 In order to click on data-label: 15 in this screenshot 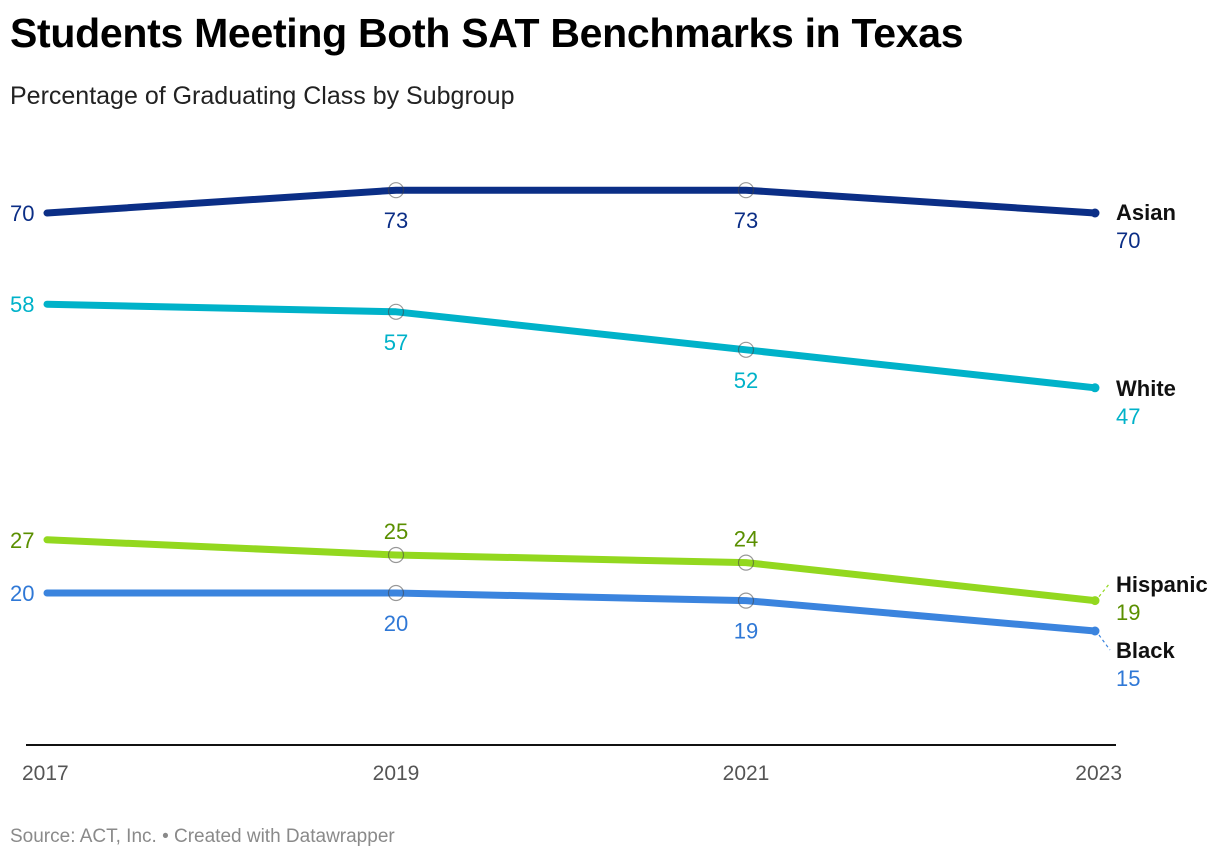, I will do `click(1128, 678)`.